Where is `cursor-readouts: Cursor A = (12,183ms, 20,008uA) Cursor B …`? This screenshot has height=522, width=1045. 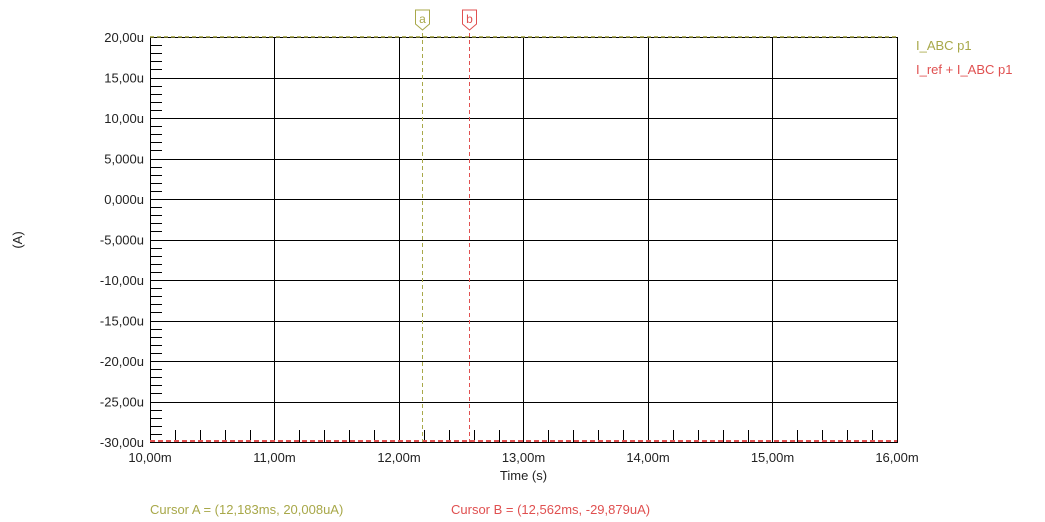
cursor-readouts: Cursor A = (12,183ms, 20,008uA) Cursor B … is located at coordinates (400, 509).